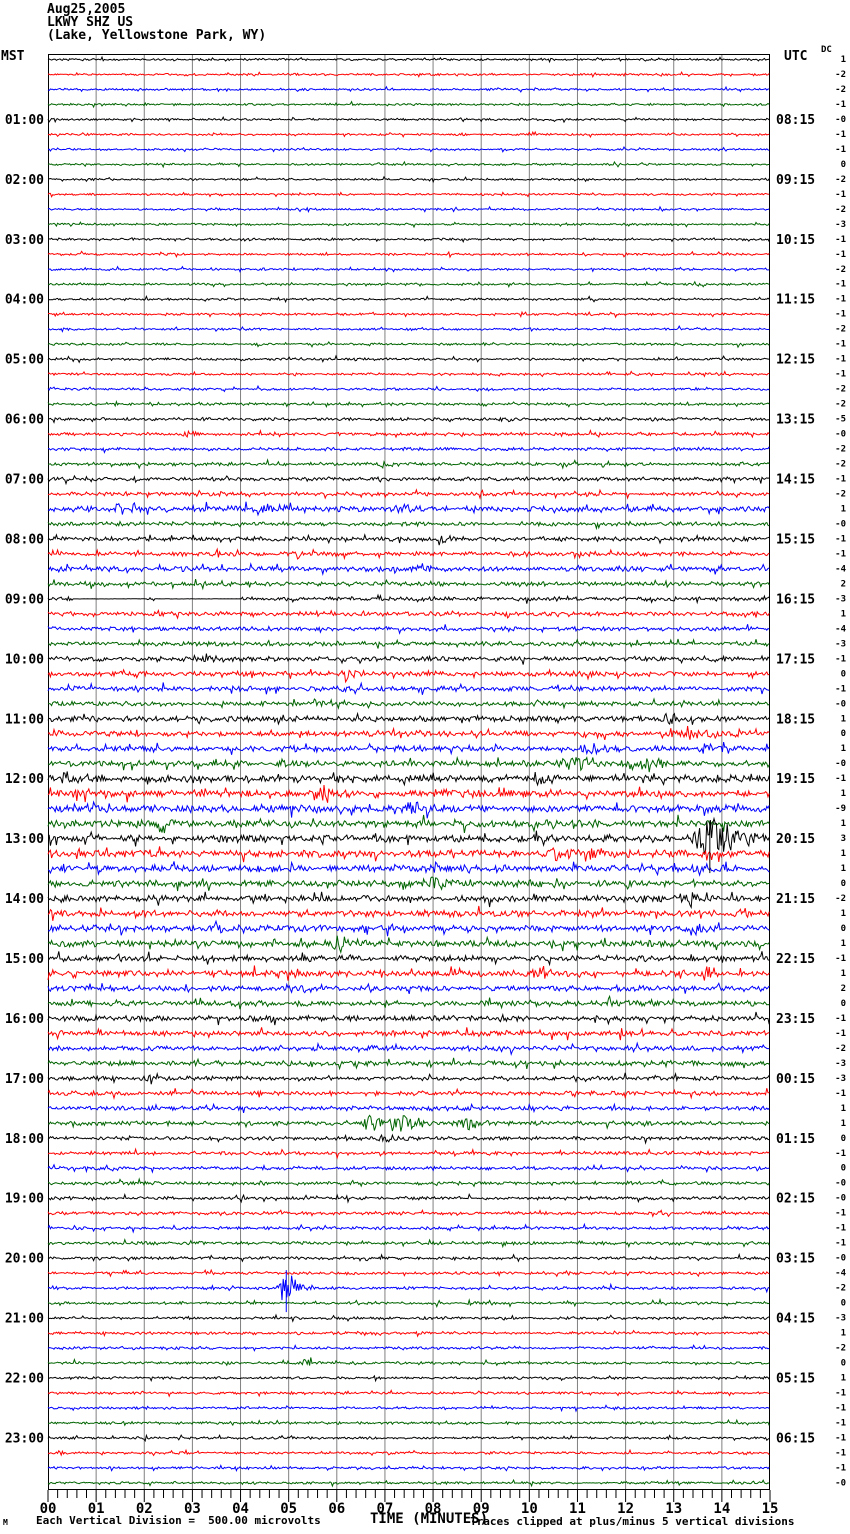 The height and width of the screenshot is (1534, 850). What do you see at coordinates (843, 839) in the screenshot?
I see `dc-value: 3` at bounding box center [843, 839].